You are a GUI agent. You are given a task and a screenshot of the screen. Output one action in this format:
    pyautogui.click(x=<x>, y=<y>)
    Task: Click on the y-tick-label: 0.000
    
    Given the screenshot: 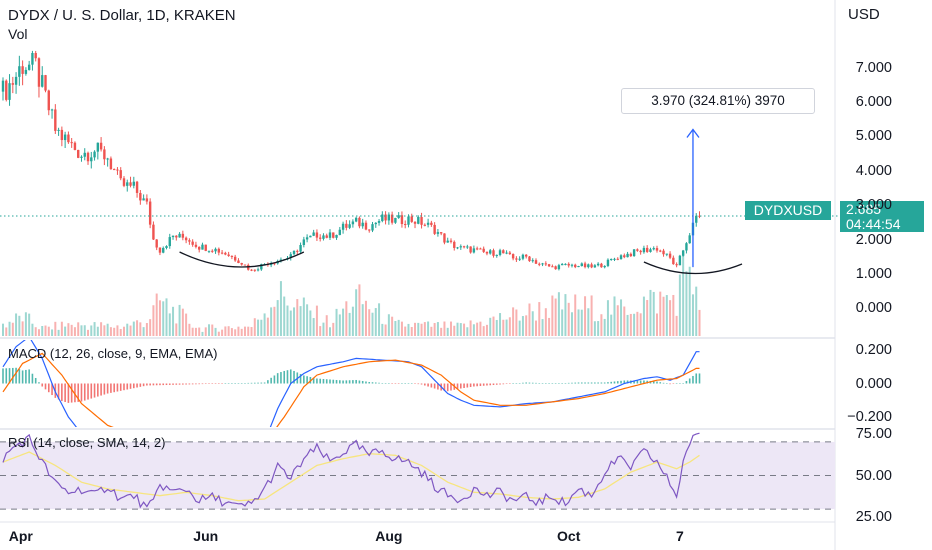 What is the action you would take?
    pyautogui.click(x=873, y=383)
    